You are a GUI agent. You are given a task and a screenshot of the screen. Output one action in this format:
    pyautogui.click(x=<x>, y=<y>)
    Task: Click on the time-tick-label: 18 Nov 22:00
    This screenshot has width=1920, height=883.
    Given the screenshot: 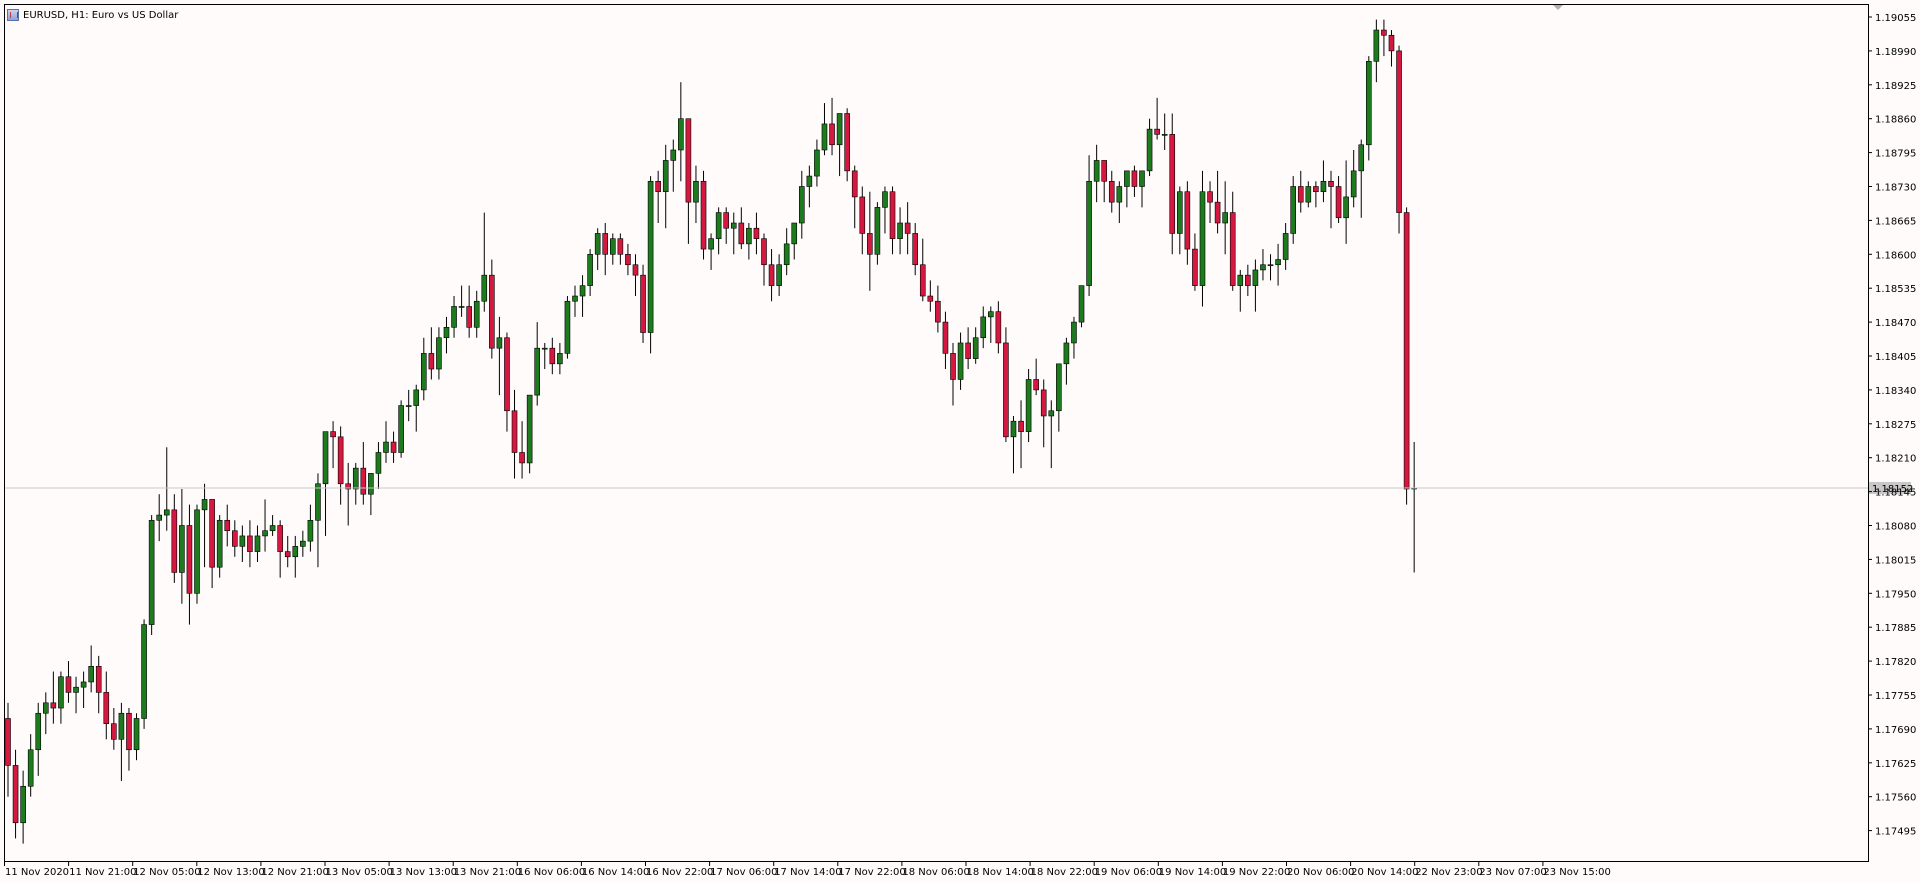 What is the action you would take?
    pyautogui.click(x=1064, y=872)
    